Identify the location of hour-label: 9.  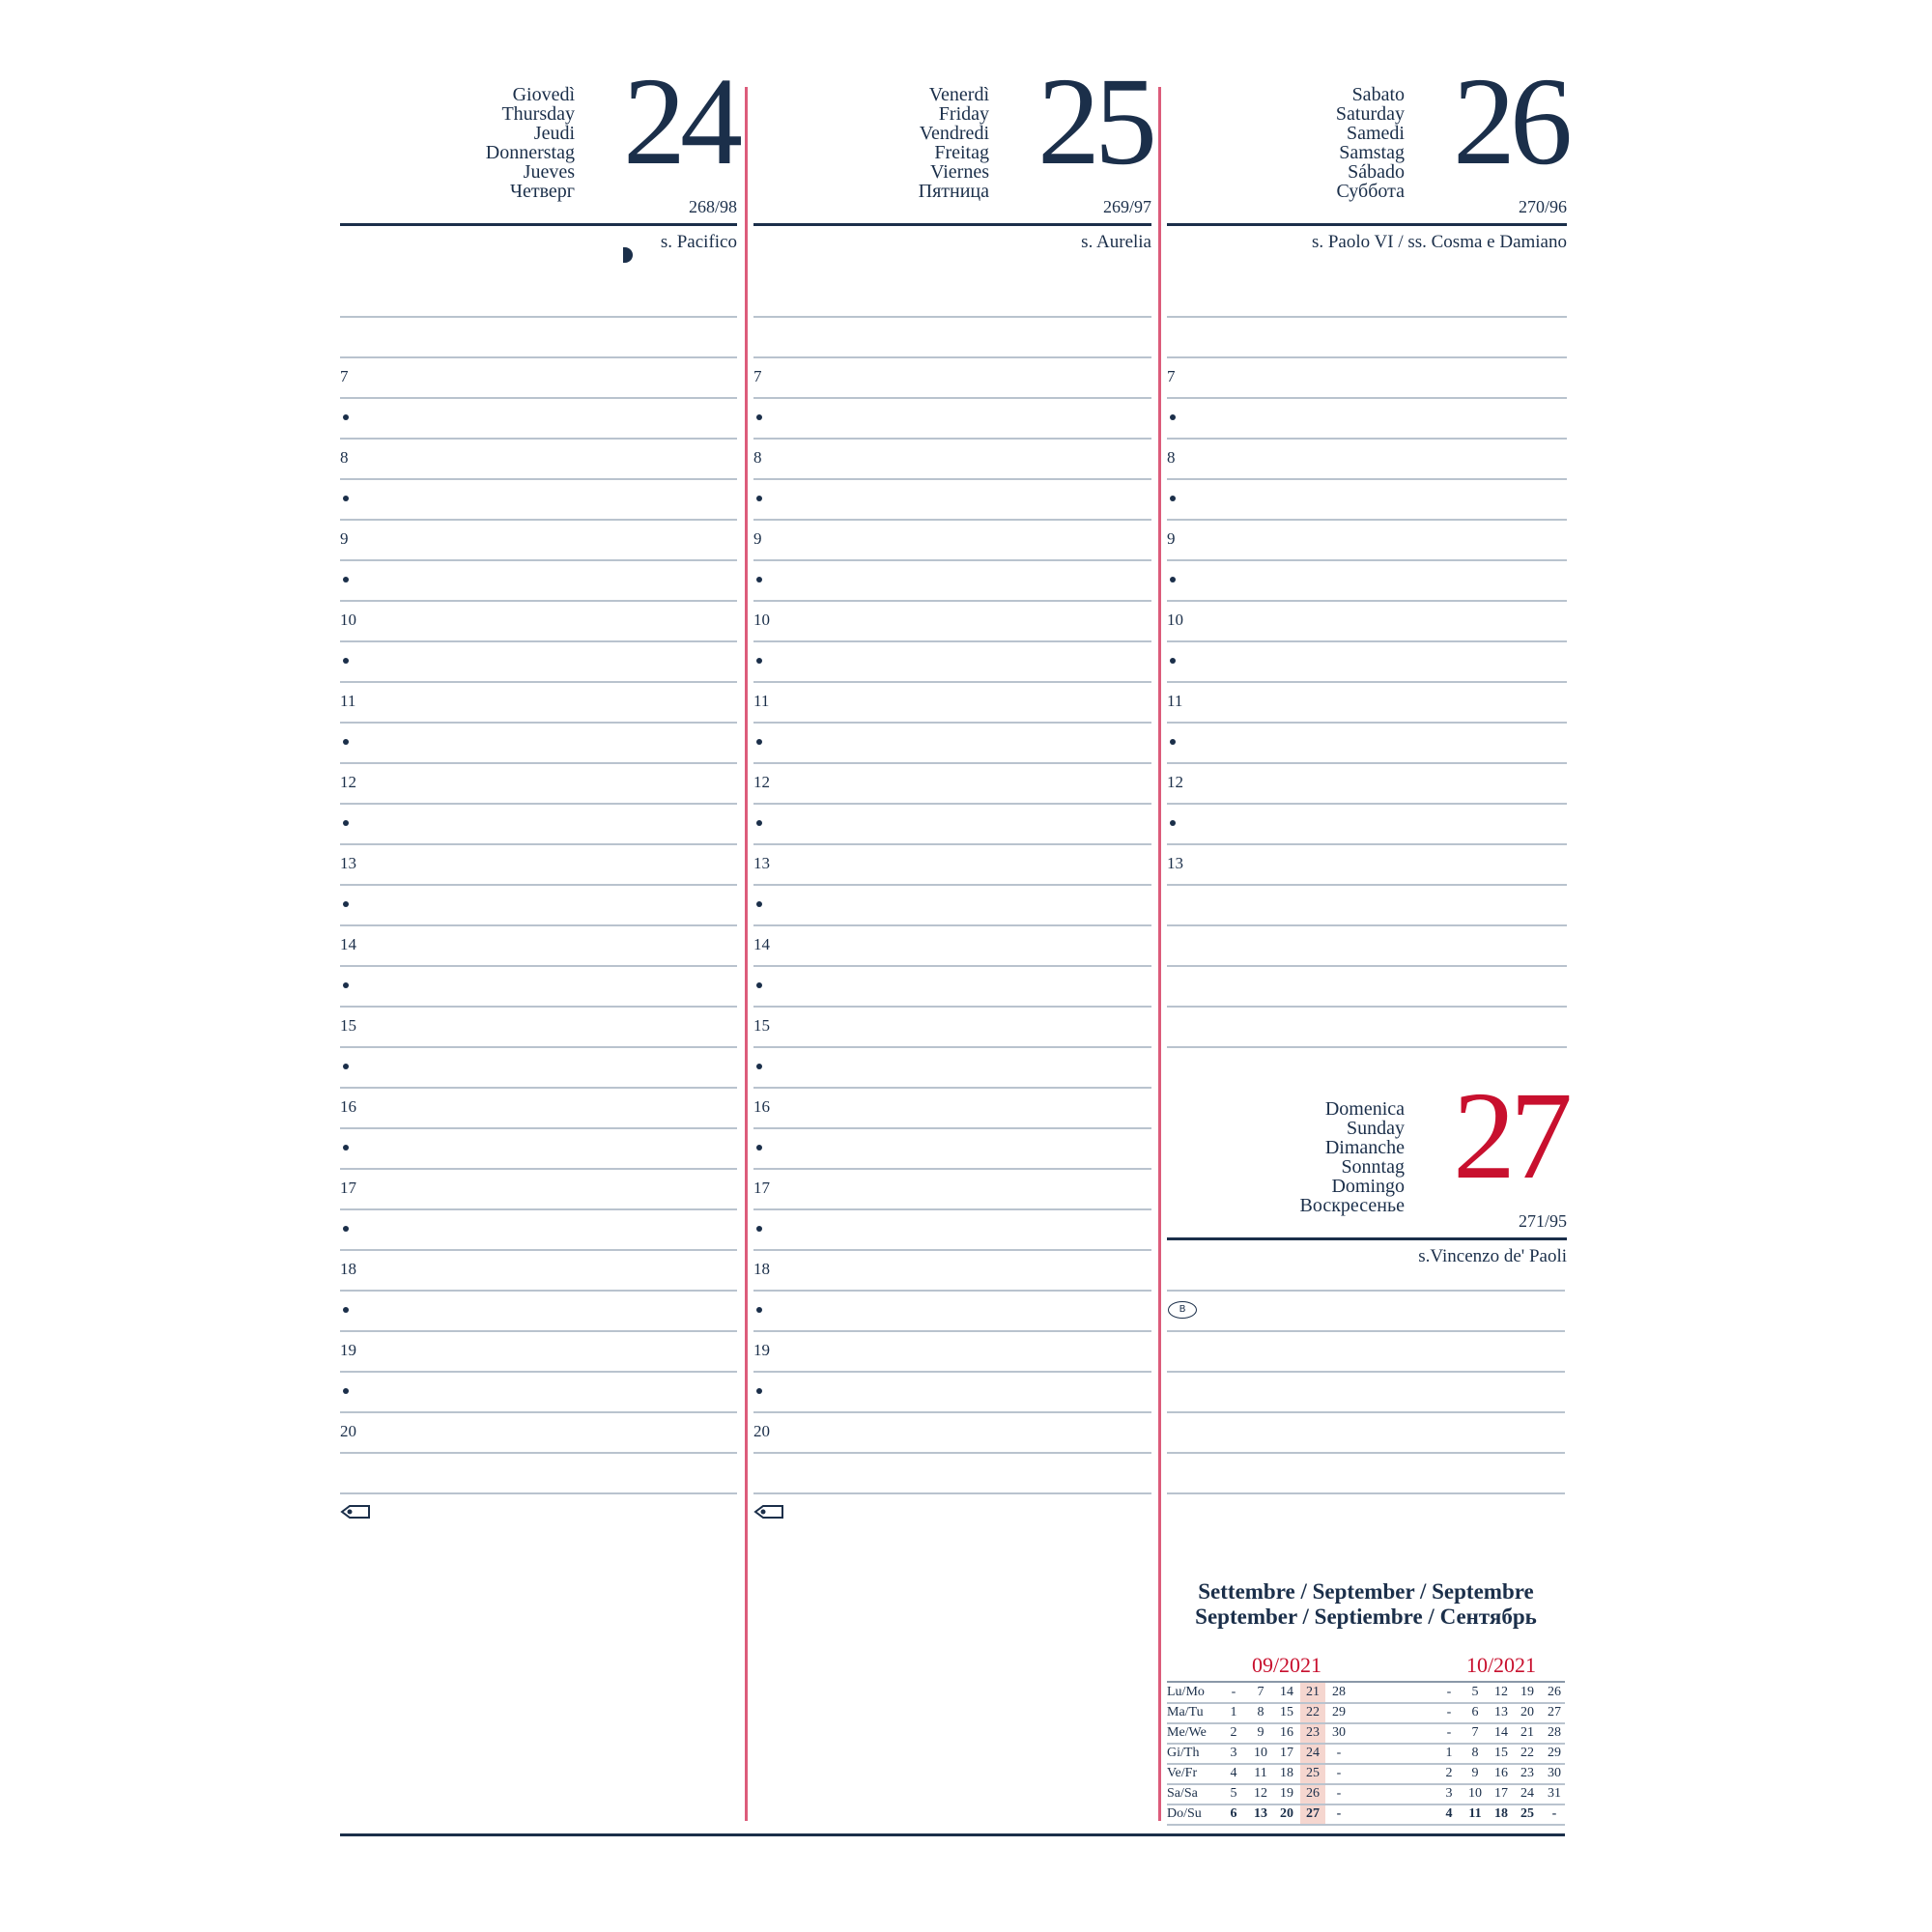
(1171, 538).